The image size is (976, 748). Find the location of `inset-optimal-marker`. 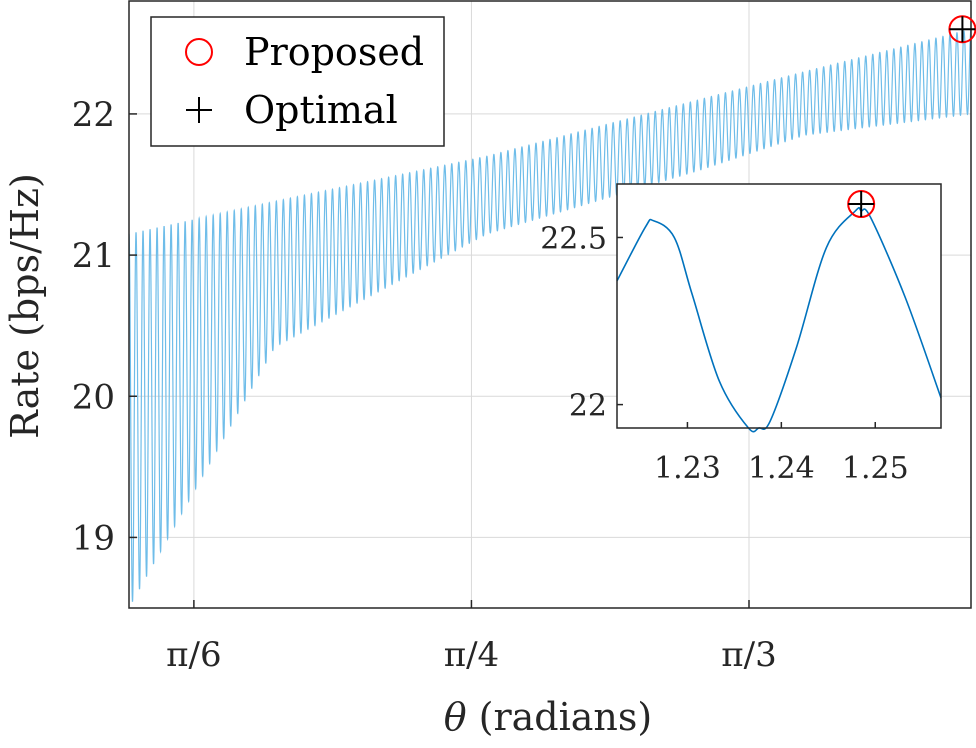

inset-optimal-marker is located at coordinates (861, 204).